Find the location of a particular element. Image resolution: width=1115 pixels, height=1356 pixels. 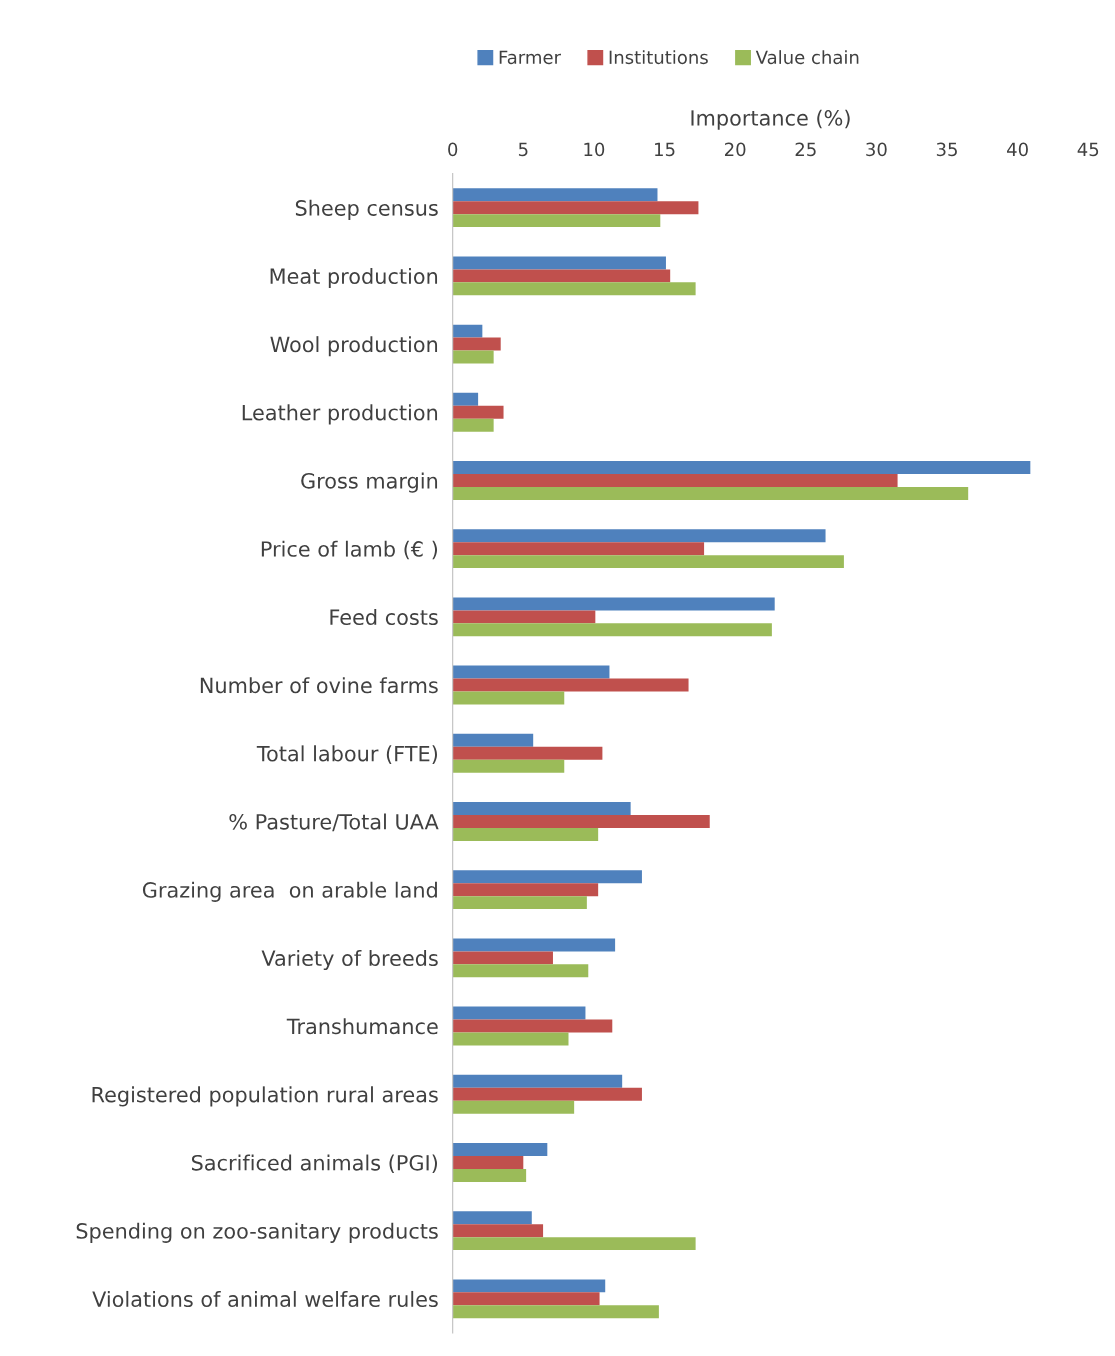

legend-label: Farmer is located at coordinates (530, 57).